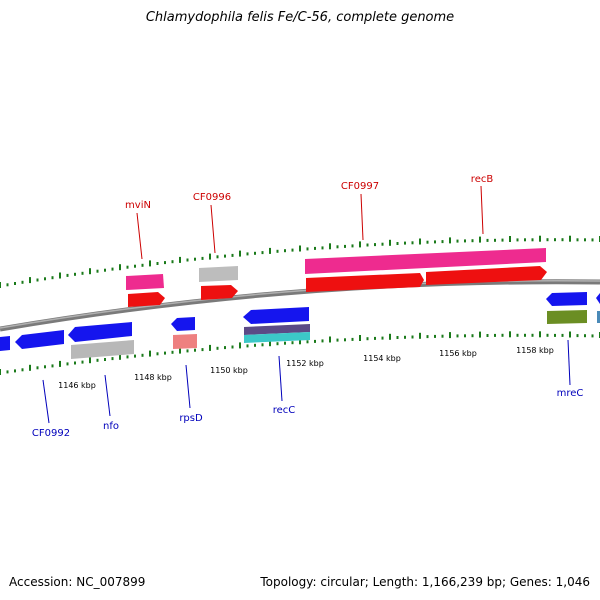  Describe the element at coordinates (365, 282) in the screenshot. I see `gene-CF0997-red` at that location.